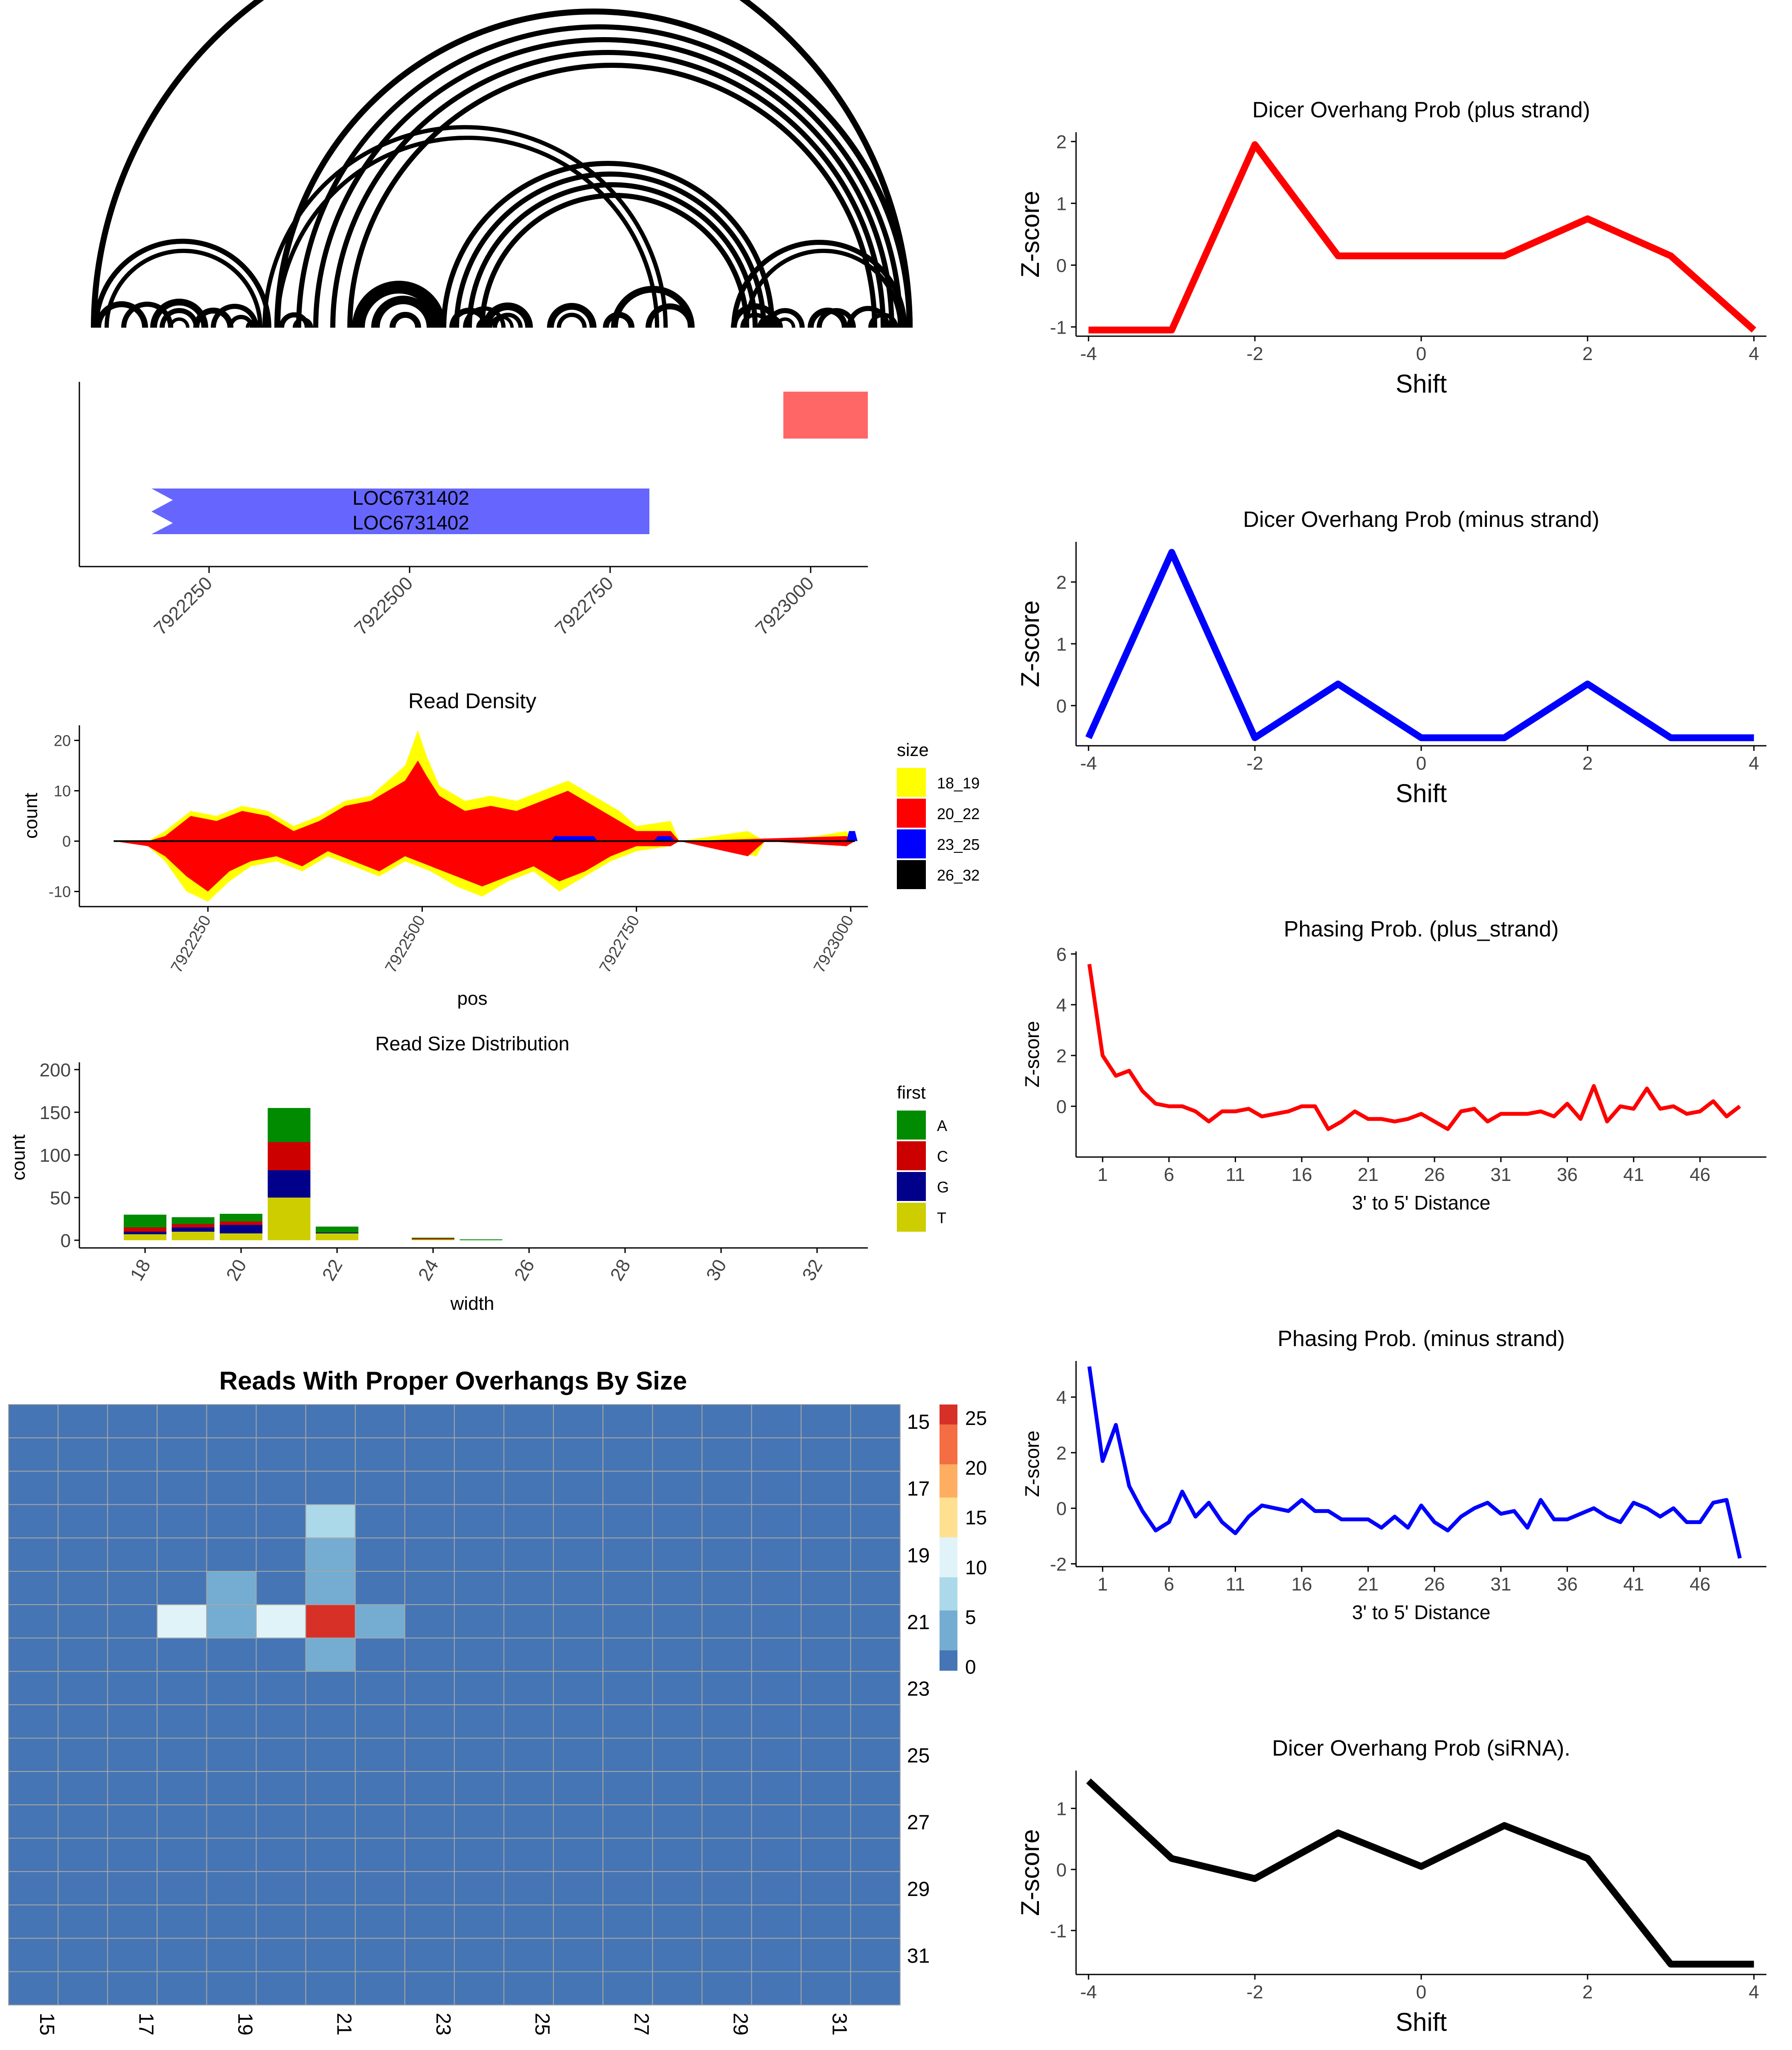  Describe the element at coordinates (46, 2024) in the screenshot. I see `heatmap-col-label: 15` at that location.